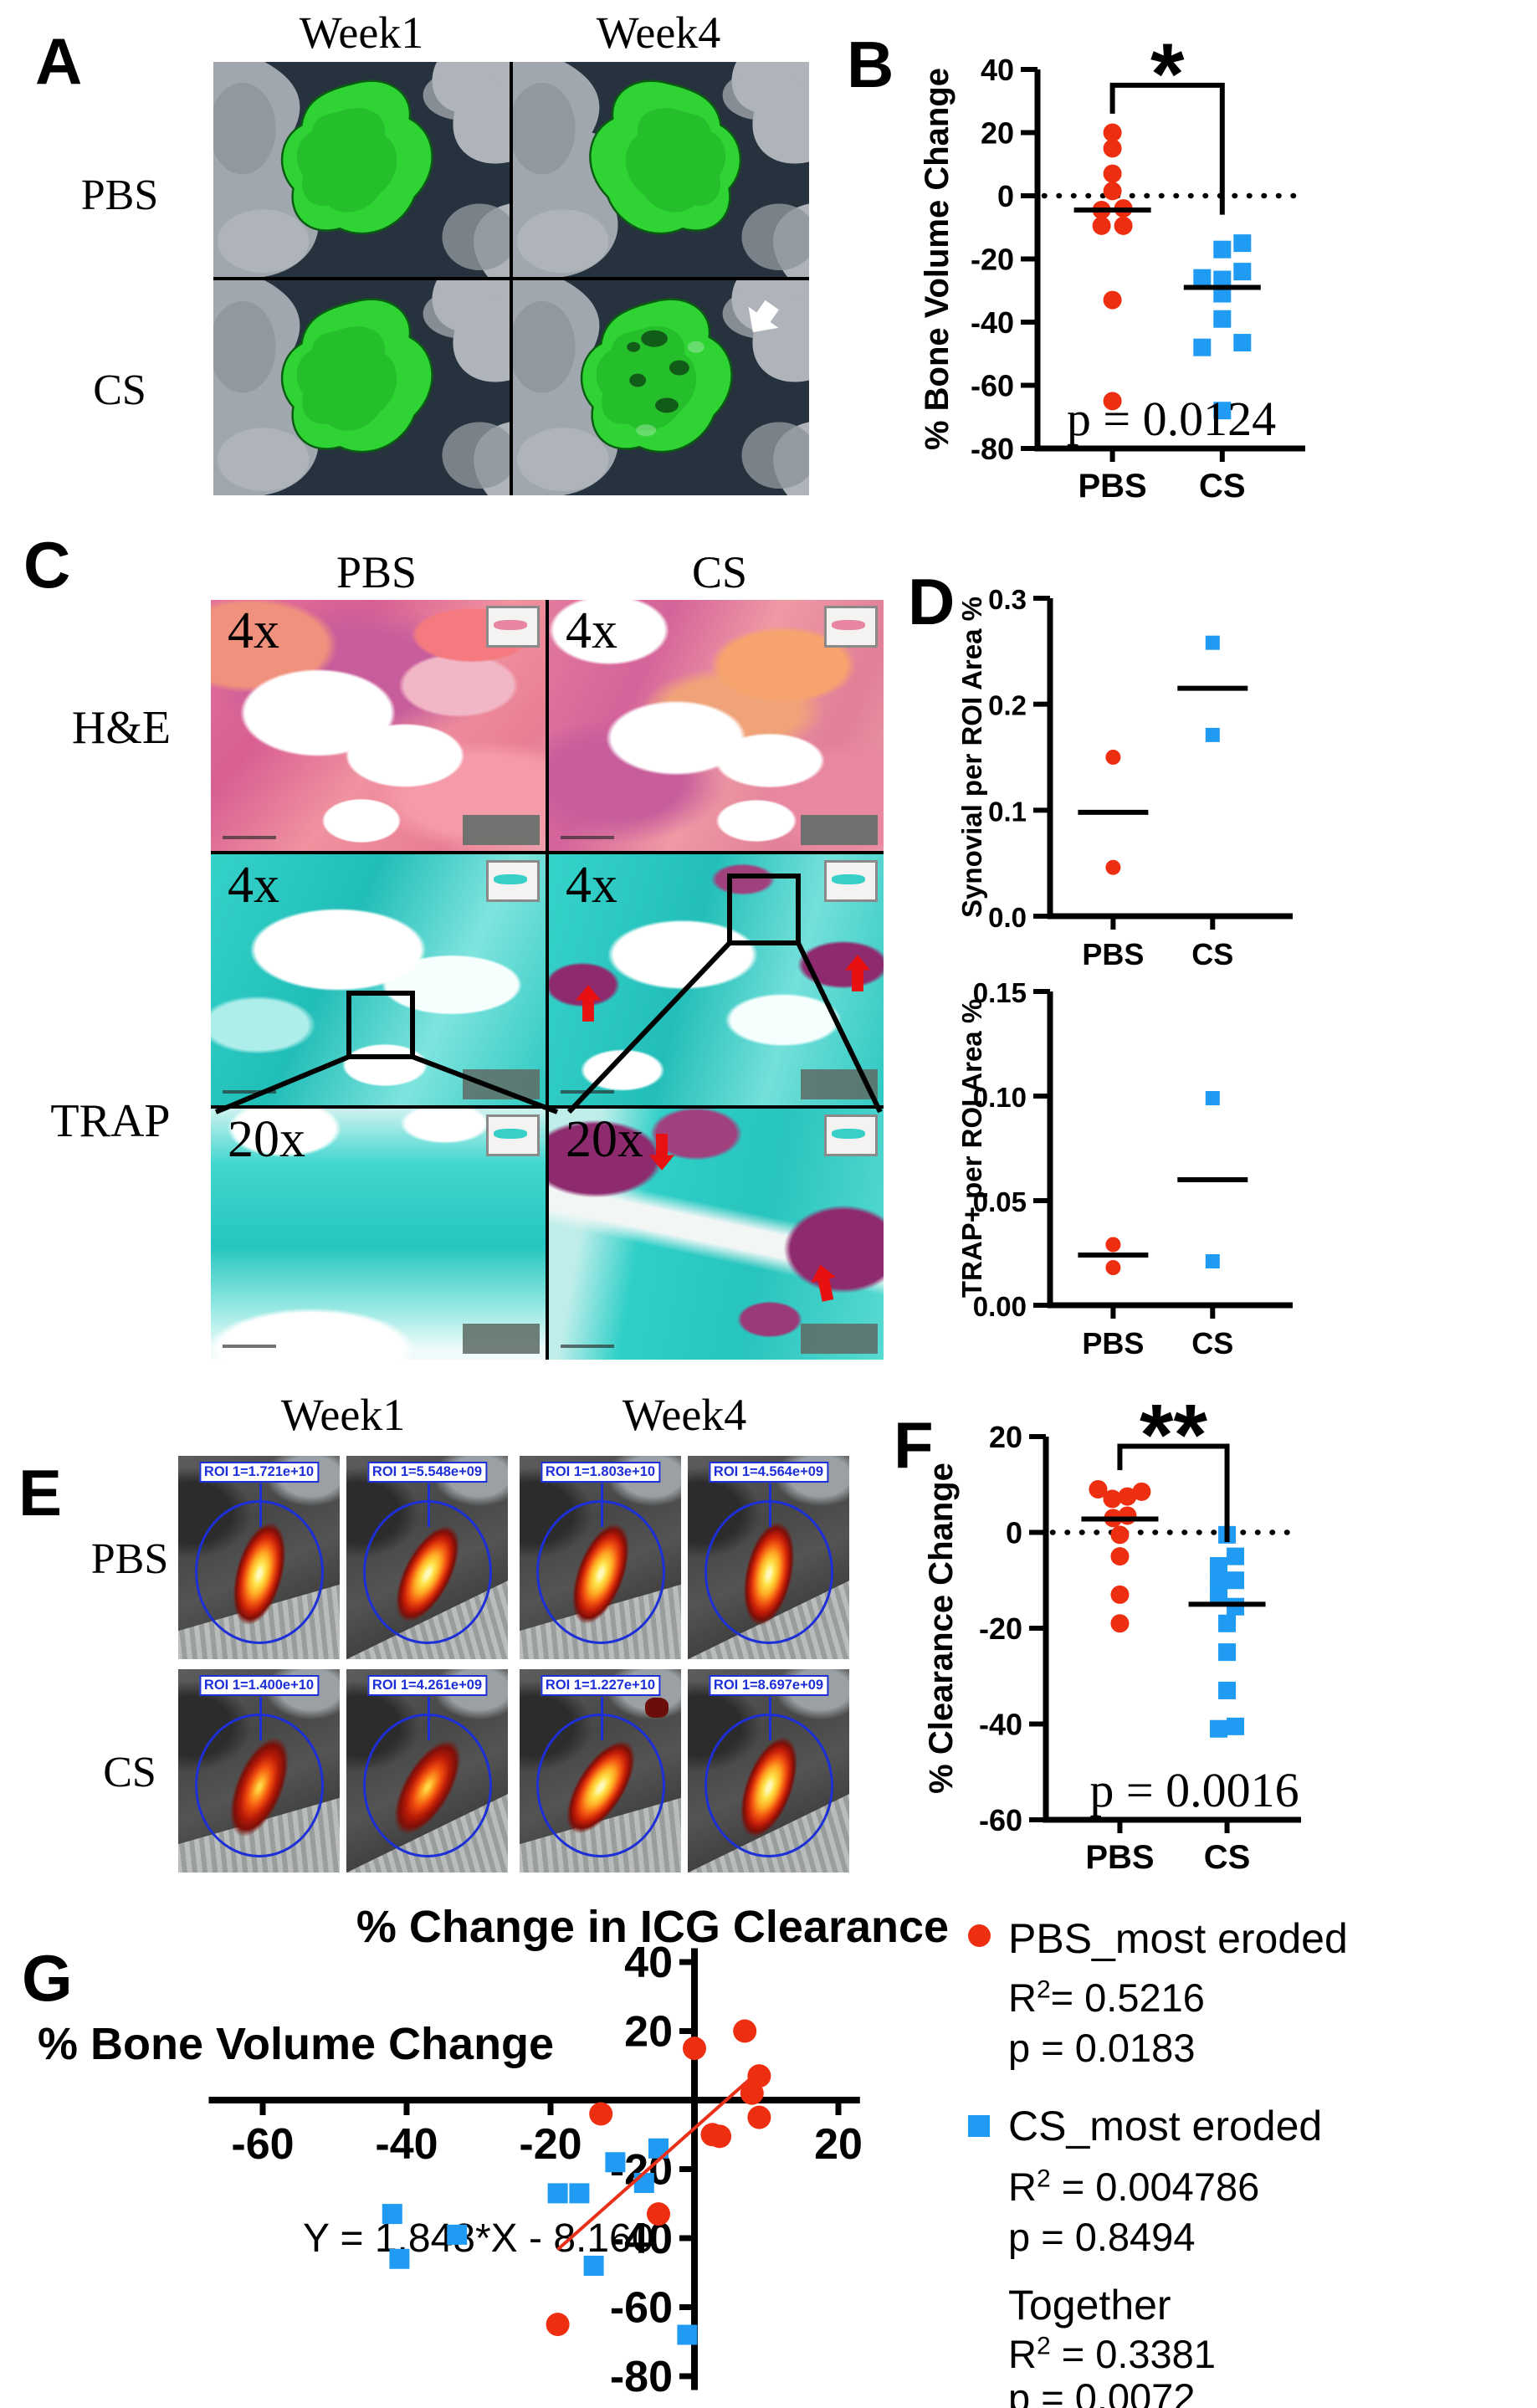  Describe the element at coordinates (971, 1148) in the screenshot. I see `svg-text: TRAP+ per ROI Area %` at that location.